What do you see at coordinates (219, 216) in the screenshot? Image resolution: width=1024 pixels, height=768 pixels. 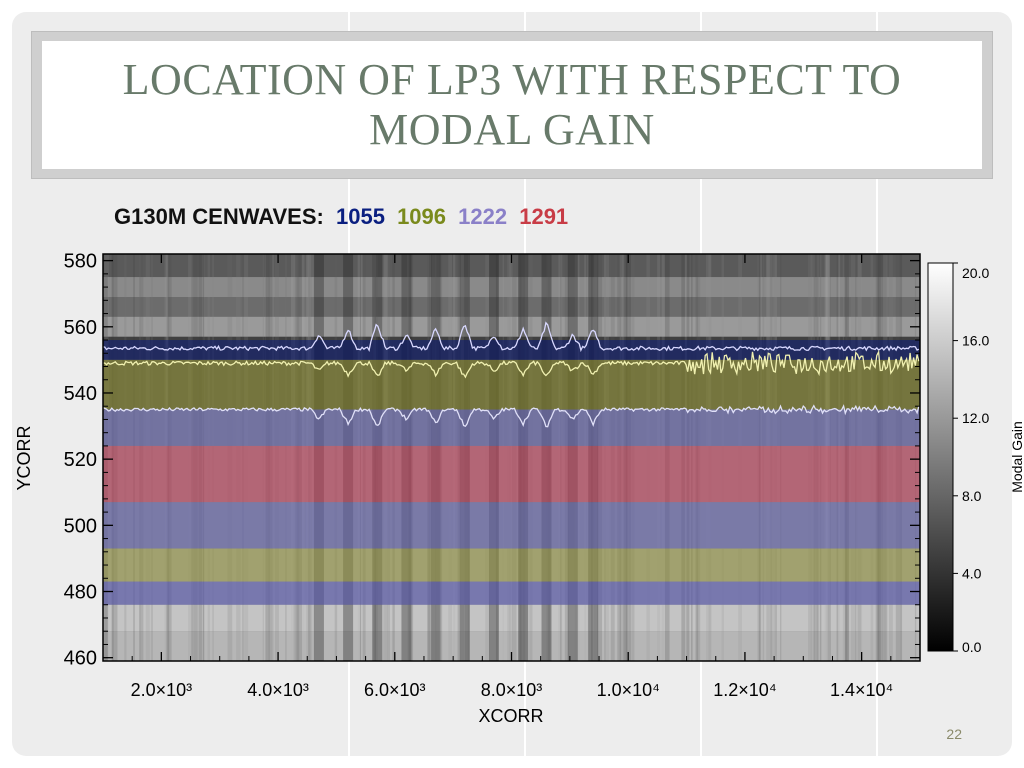 I see `legend-prefix: G130M CENWAVES:` at bounding box center [219, 216].